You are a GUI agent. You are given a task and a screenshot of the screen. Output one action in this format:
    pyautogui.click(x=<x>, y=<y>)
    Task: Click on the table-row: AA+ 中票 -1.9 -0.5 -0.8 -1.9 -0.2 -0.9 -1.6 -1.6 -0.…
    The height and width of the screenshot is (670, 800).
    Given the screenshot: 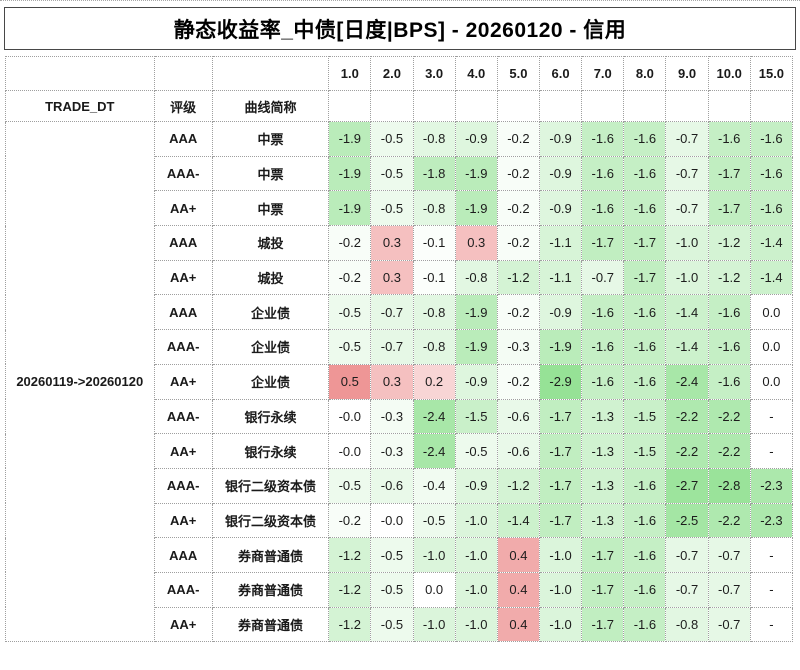 What is the action you would take?
    pyautogui.click(x=400, y=208)
    